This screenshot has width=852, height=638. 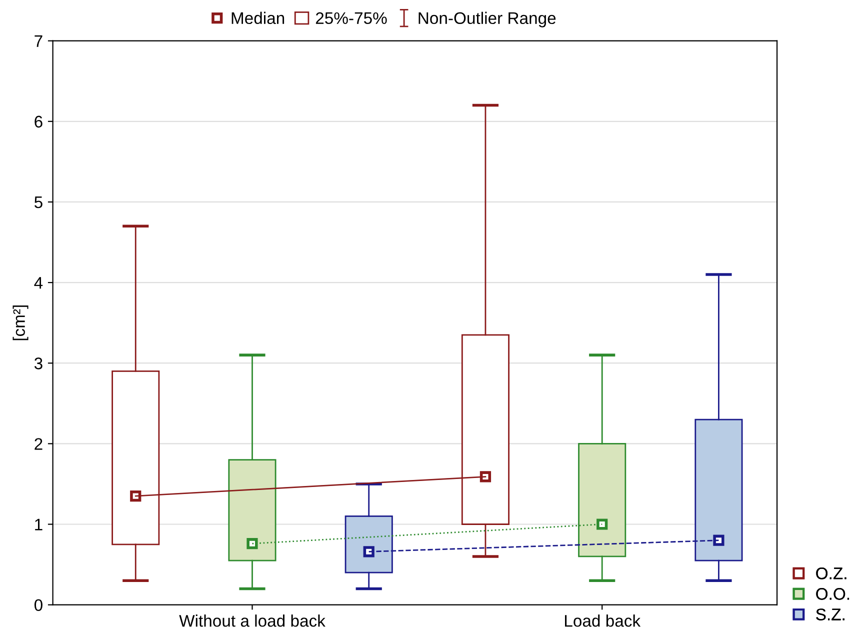 I want to click on y-tick-label: 0, so click(x=38, y=605).